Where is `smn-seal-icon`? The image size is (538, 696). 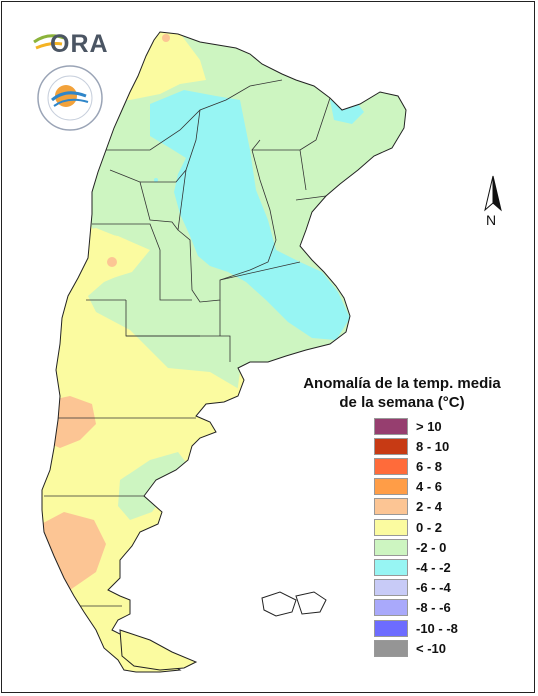 smn-seal-icon is located at coordinates (70, 98).